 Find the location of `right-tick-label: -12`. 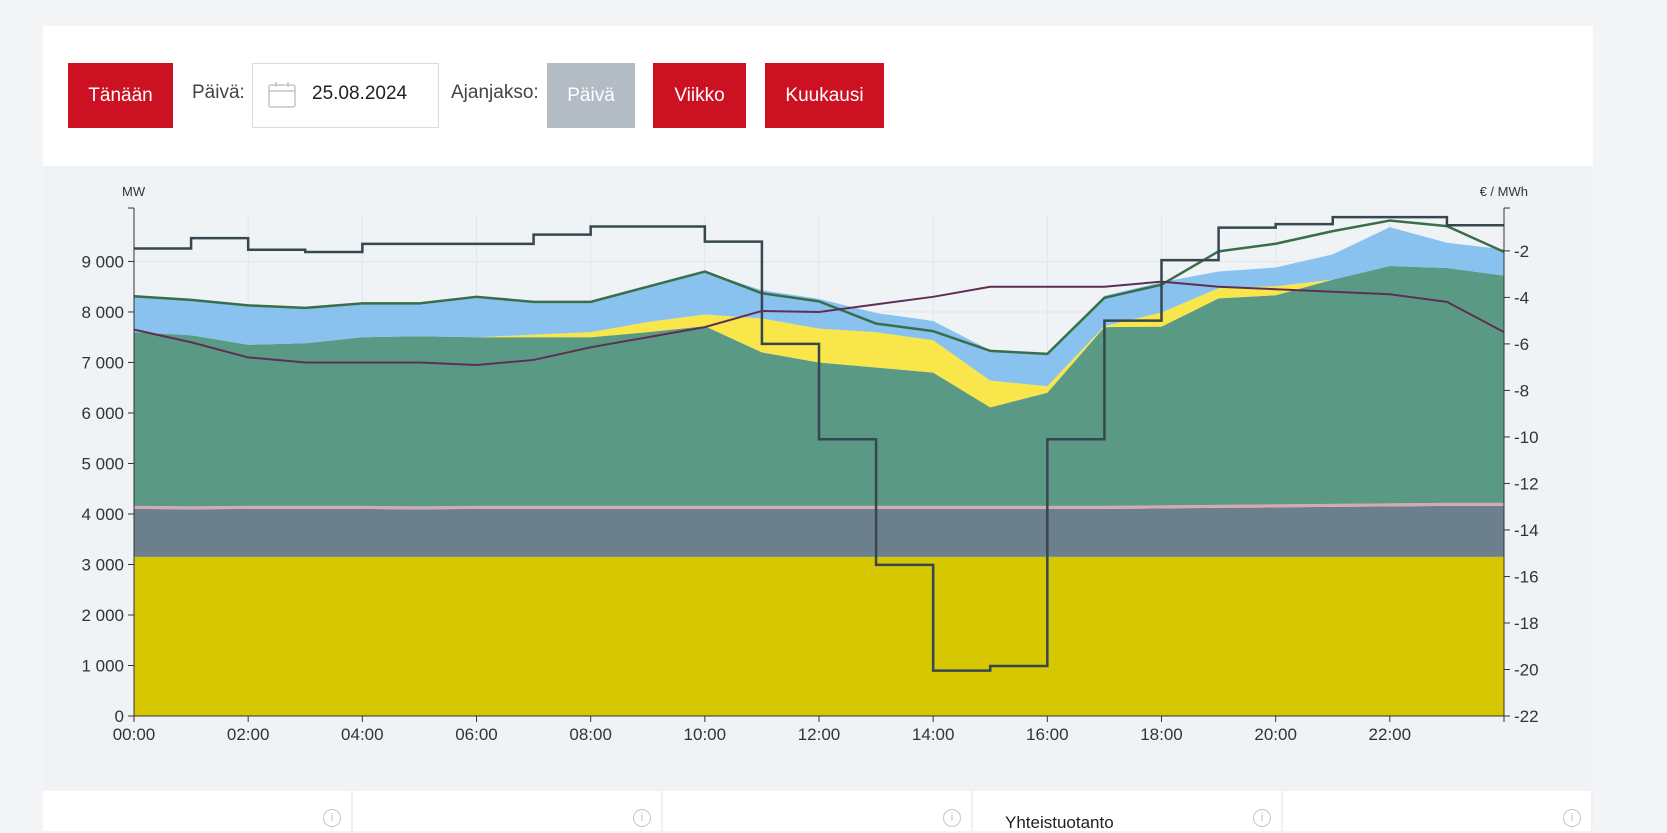

right-tick-label: -12 is located at coordinates (1526, 483).